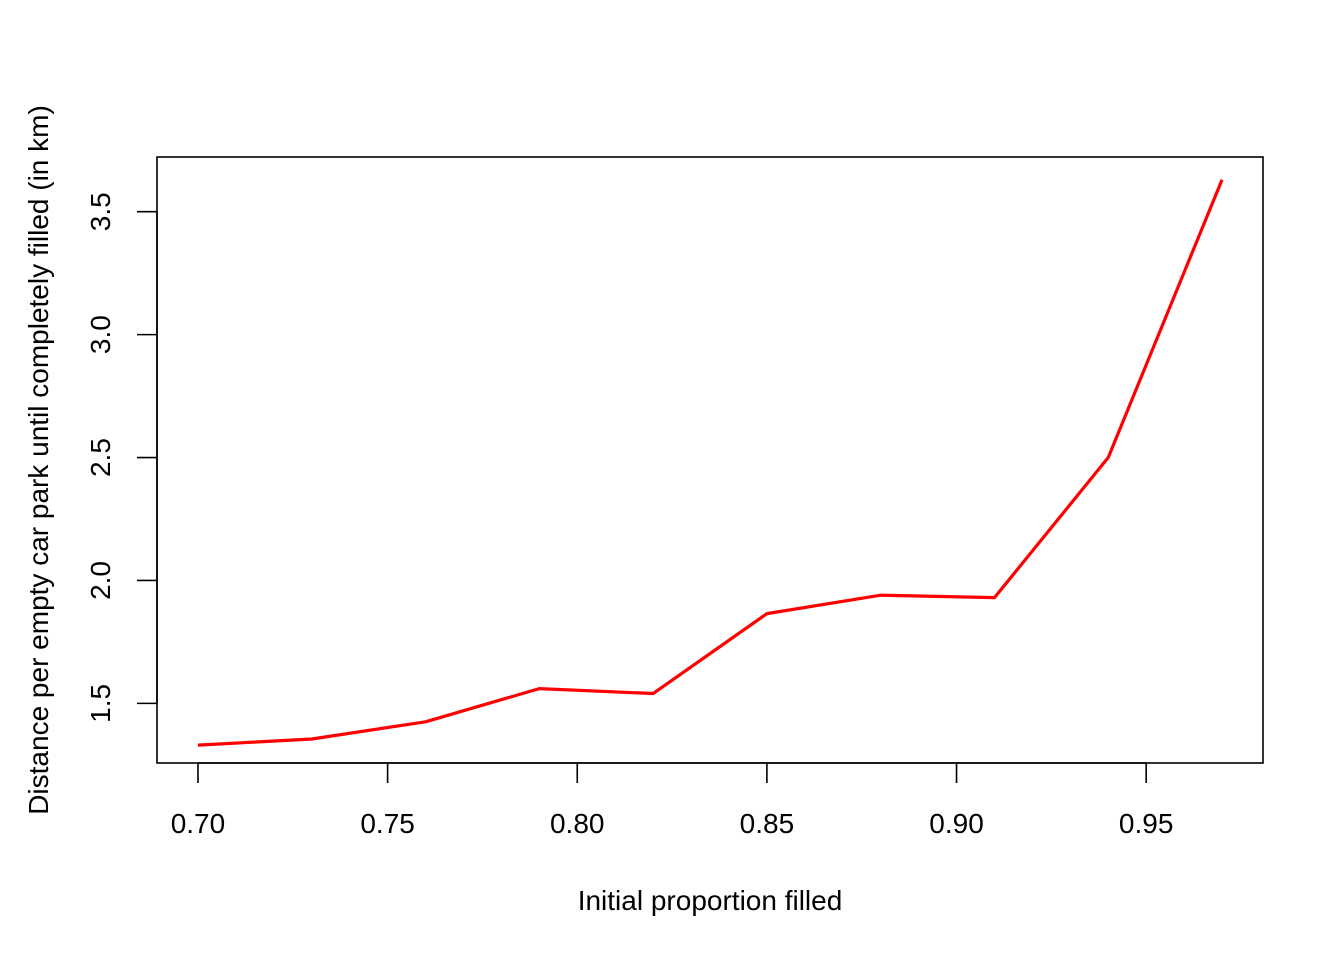 The height and width of the screenshot is (960, 1344). What do you see at coordinates (121, 457) in the screenshot?
I see `y-axis: 1.5 2.0 2.5 3.0 3.5` at bounding box center [121, 457].